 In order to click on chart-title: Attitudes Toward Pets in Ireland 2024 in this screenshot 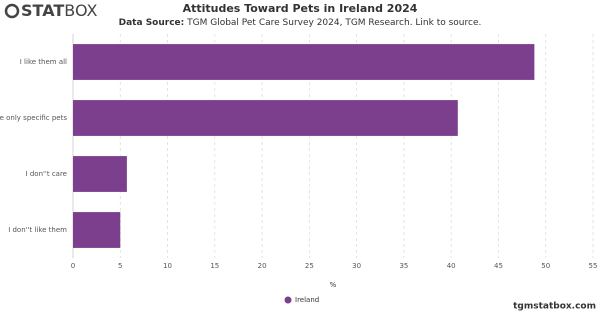, I will do `click(300, 8)`.